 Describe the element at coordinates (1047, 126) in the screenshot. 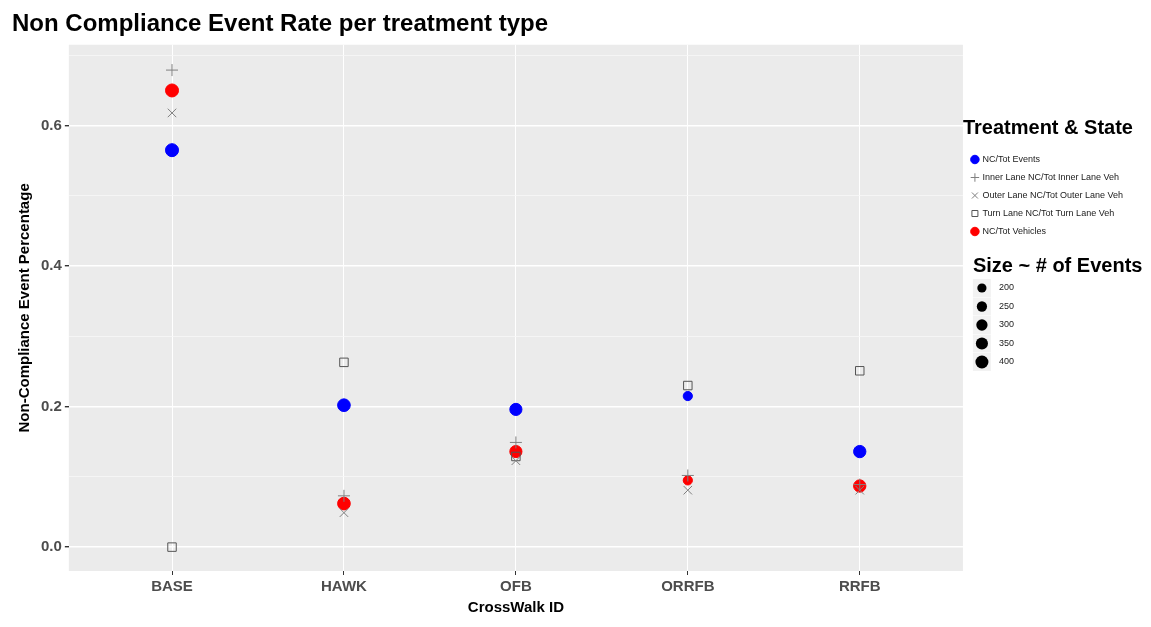

I see `legend-title: Treatment & State` at that location.